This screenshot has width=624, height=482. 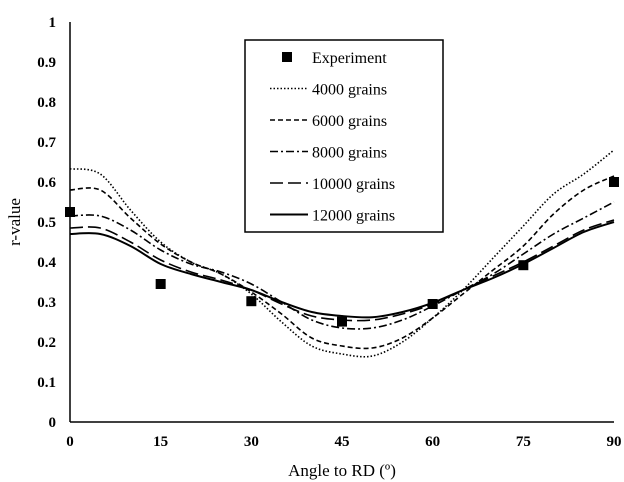 I want to click on y-tick-label: 0.9, so click(x=46, y=63).